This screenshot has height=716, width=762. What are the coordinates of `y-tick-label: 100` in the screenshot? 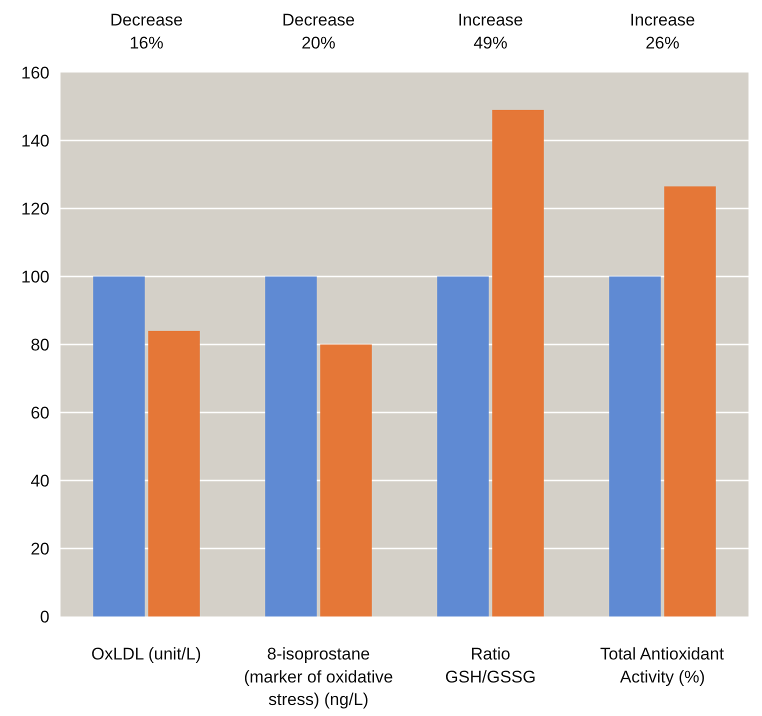 It's located at (35, 277).